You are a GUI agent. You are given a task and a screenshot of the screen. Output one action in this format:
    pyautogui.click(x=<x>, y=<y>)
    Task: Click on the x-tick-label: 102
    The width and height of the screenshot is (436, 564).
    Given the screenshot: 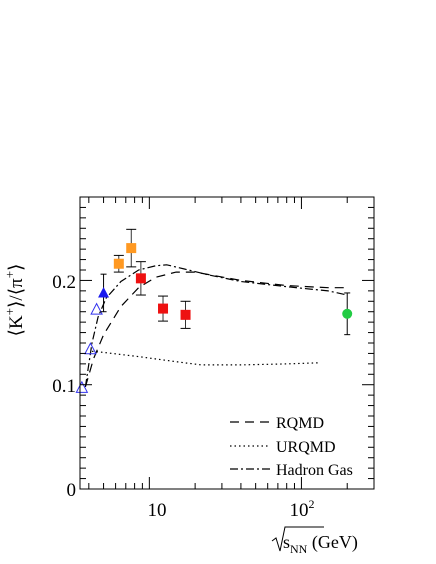 What is the action you would take?
    pyautogui.click(x=302, y=509)
    